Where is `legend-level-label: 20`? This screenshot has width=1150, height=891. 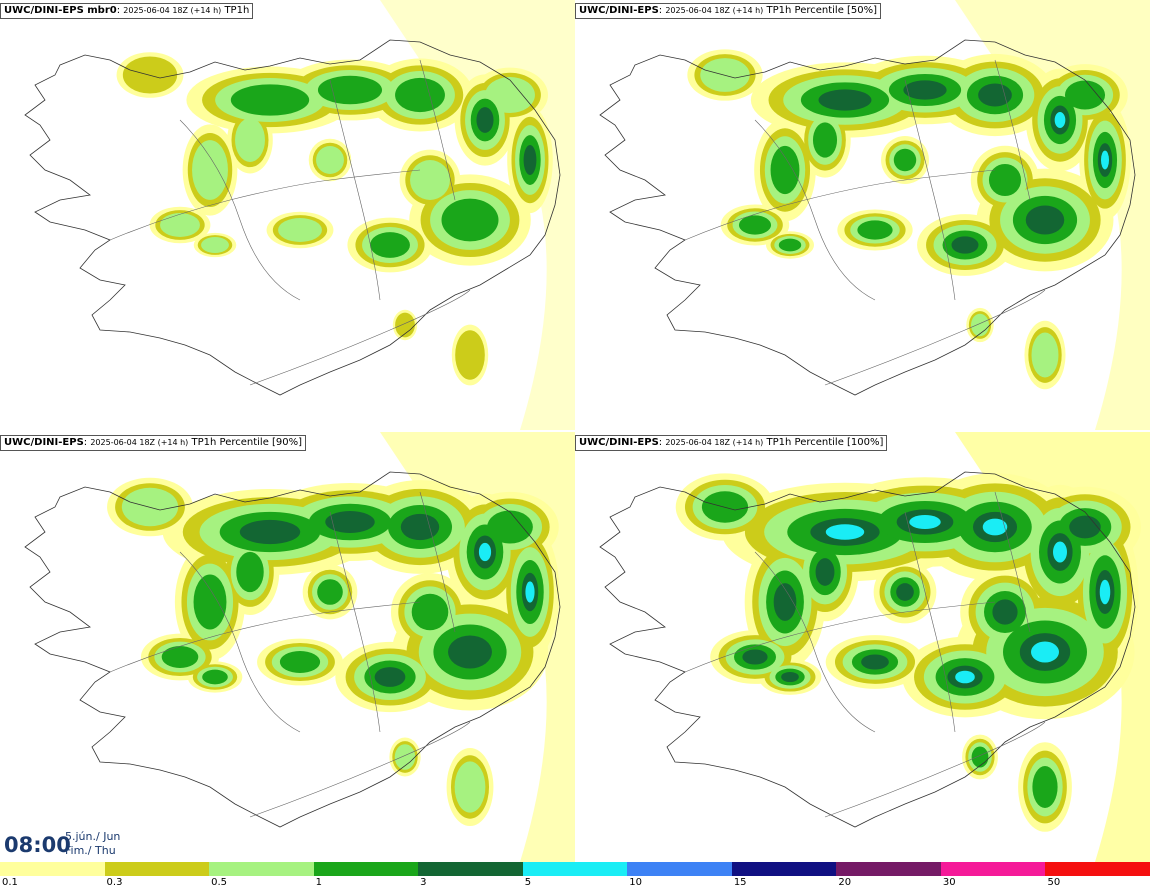
legend-level-label: 20 is located at coordinates (845, 882).